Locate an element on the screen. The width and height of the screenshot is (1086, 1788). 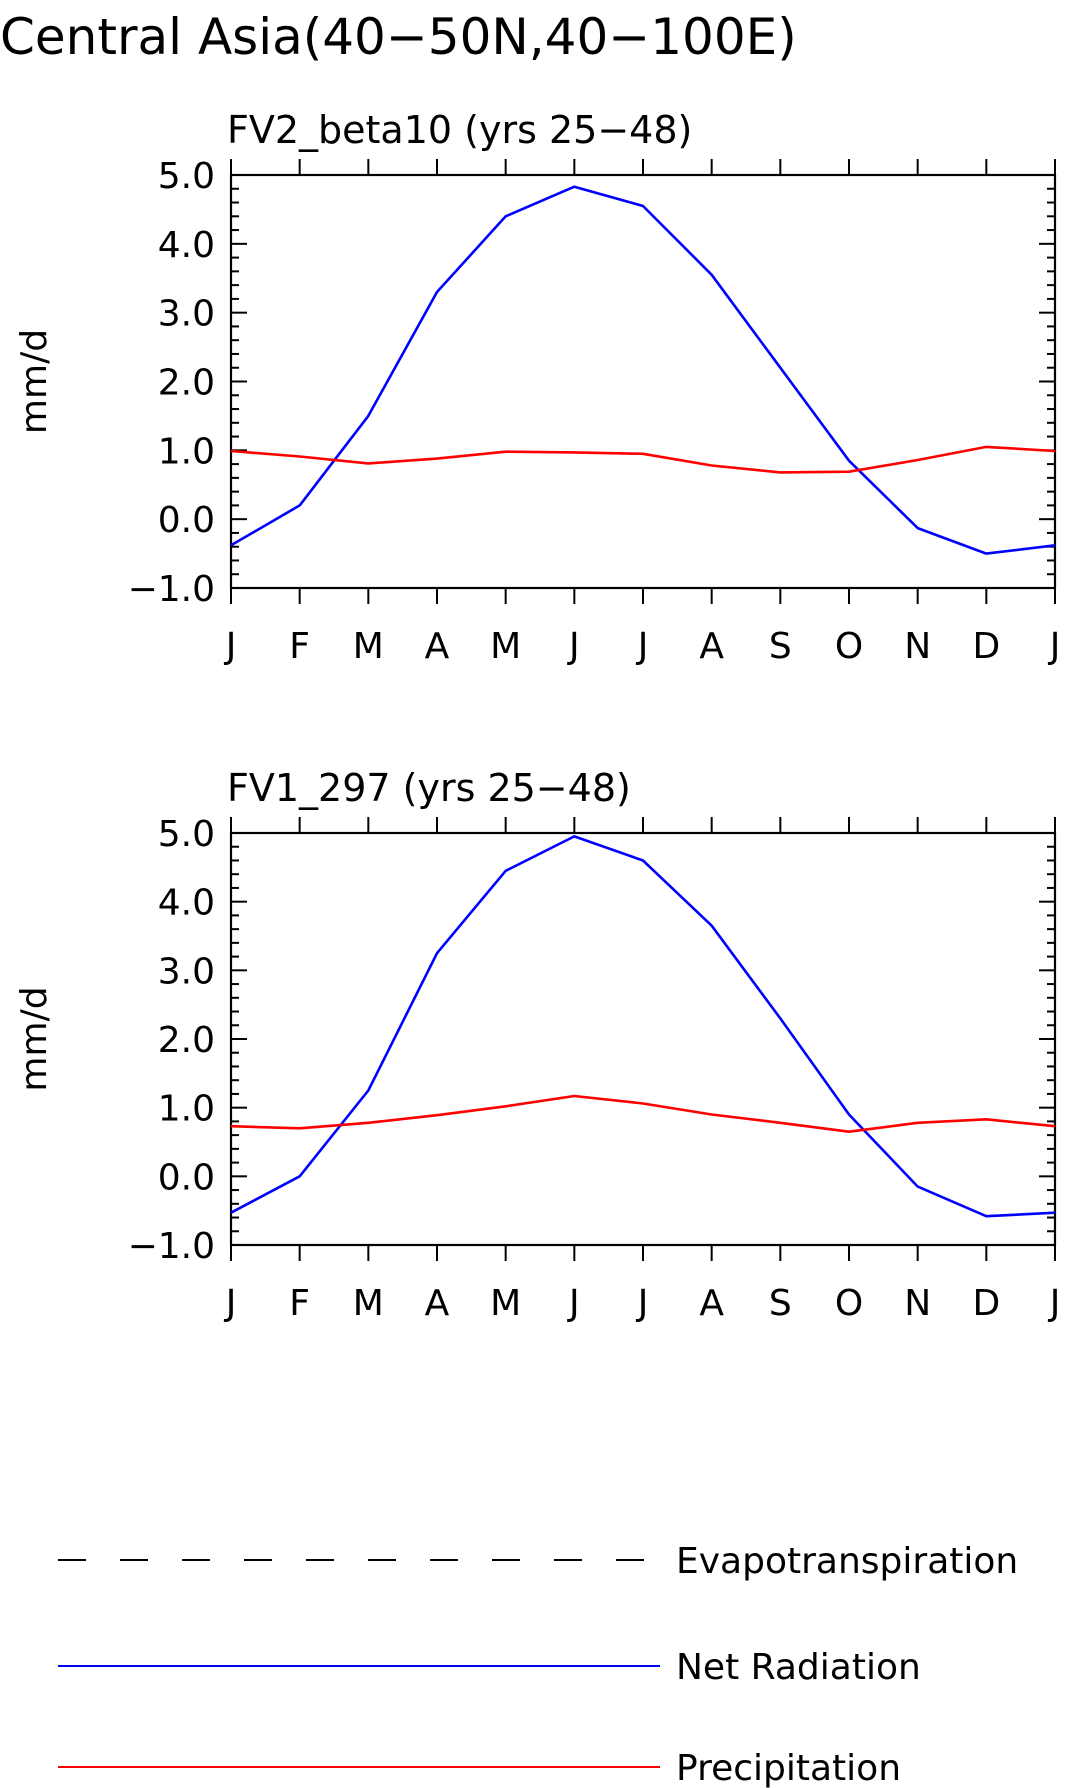
panel-title: FV2_beta10 (yrs 25−48) is located at coordinates (459, 130).